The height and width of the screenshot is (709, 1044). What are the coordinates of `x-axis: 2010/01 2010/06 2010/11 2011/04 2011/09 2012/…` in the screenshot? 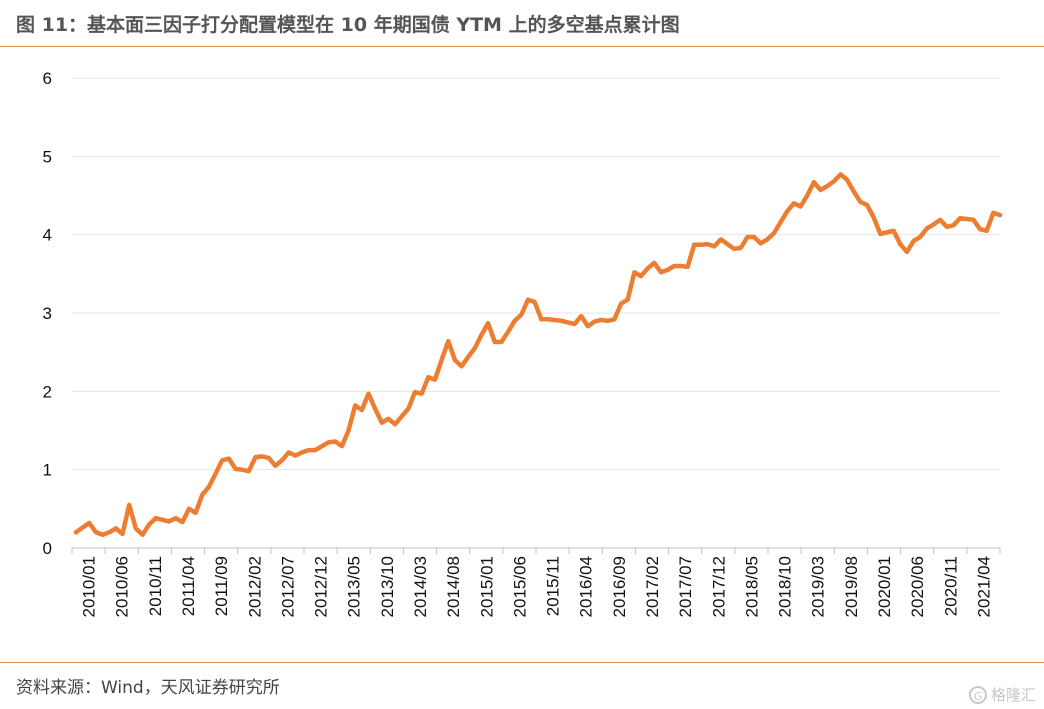 It's located at (536, 582).